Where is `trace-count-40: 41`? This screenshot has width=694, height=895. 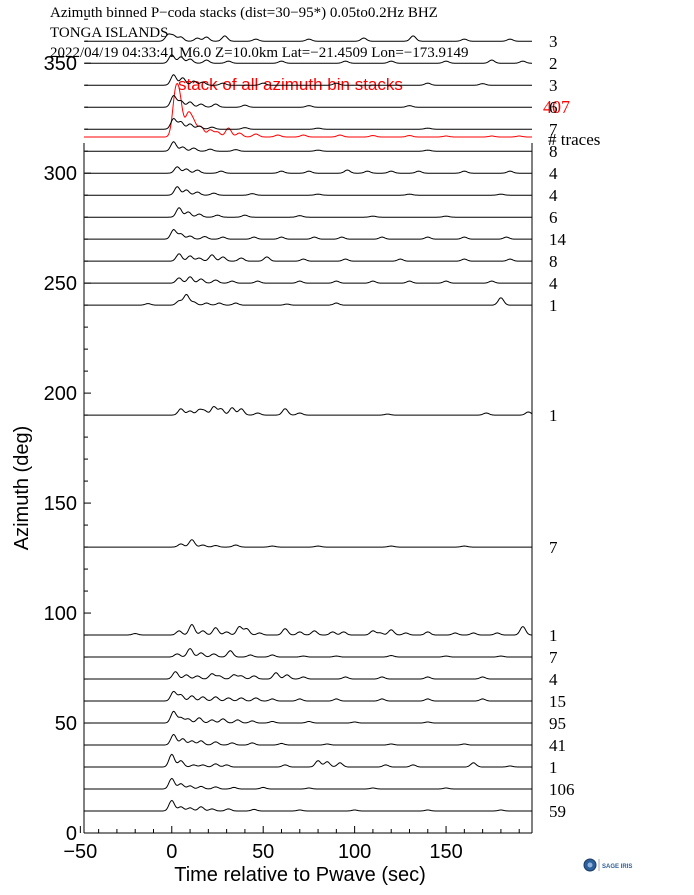 trace-count-40: 41 is located at coordinates (557, 745).